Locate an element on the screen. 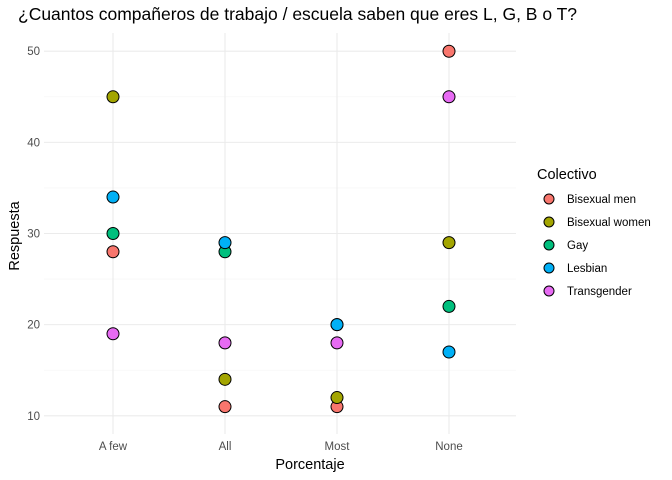 Image resolution: width=672 pixels, height=480 pixels. legend-label: Bisexual women is located at coordinates (609, 223).